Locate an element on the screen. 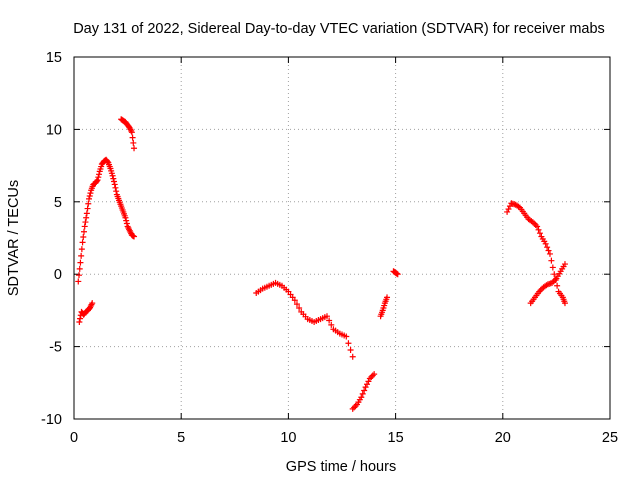  x-tick-label: 0 is located at coordinates (74, 438).